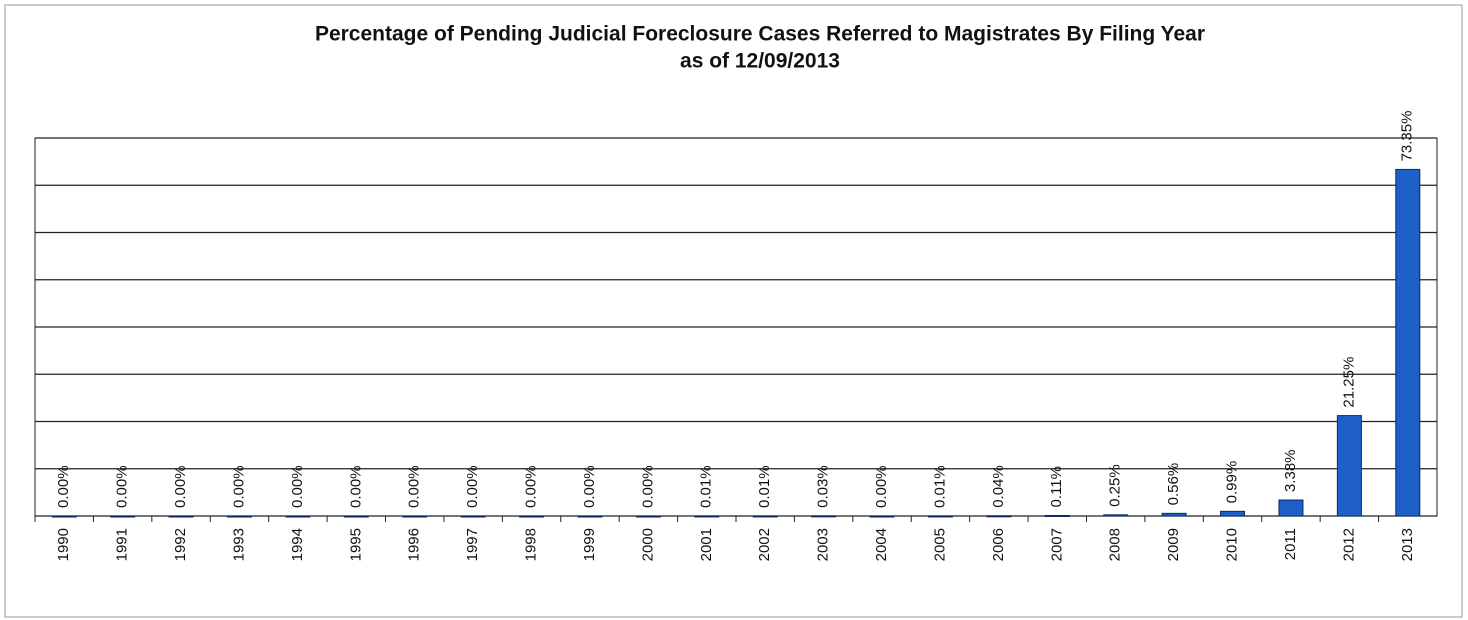 The width and height of the screenshot is (1468, 620). I want to click on value-label: 0.03%, so click(823, 486).